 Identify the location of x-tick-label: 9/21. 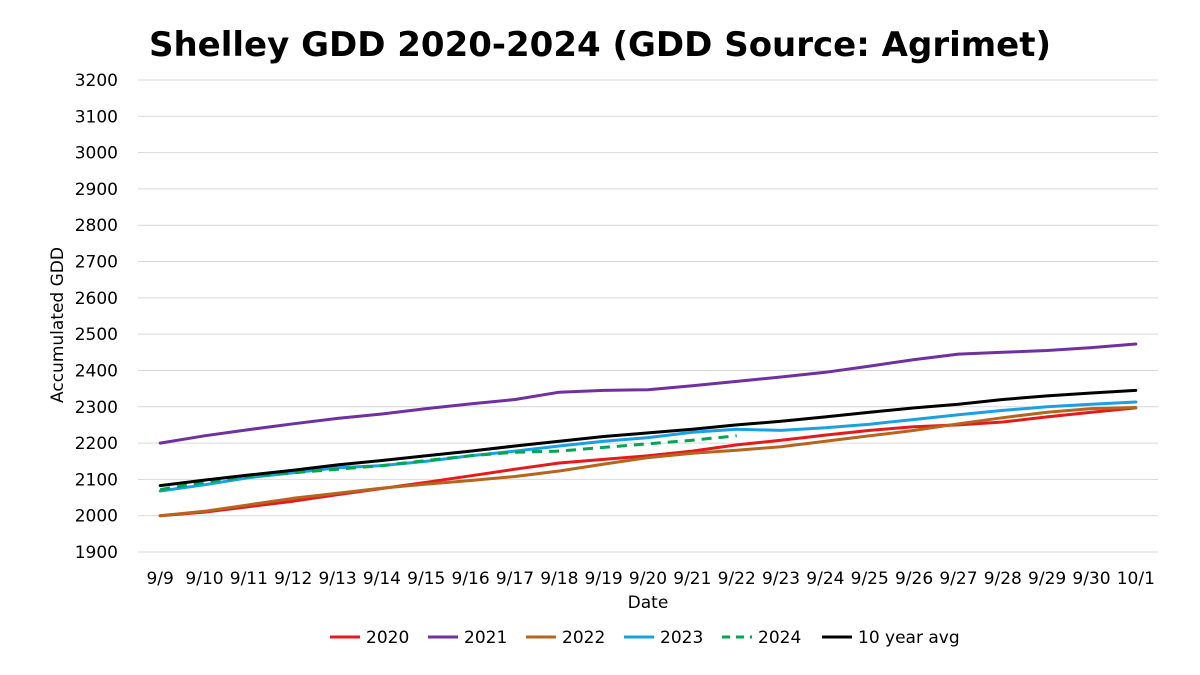
(692, 579).